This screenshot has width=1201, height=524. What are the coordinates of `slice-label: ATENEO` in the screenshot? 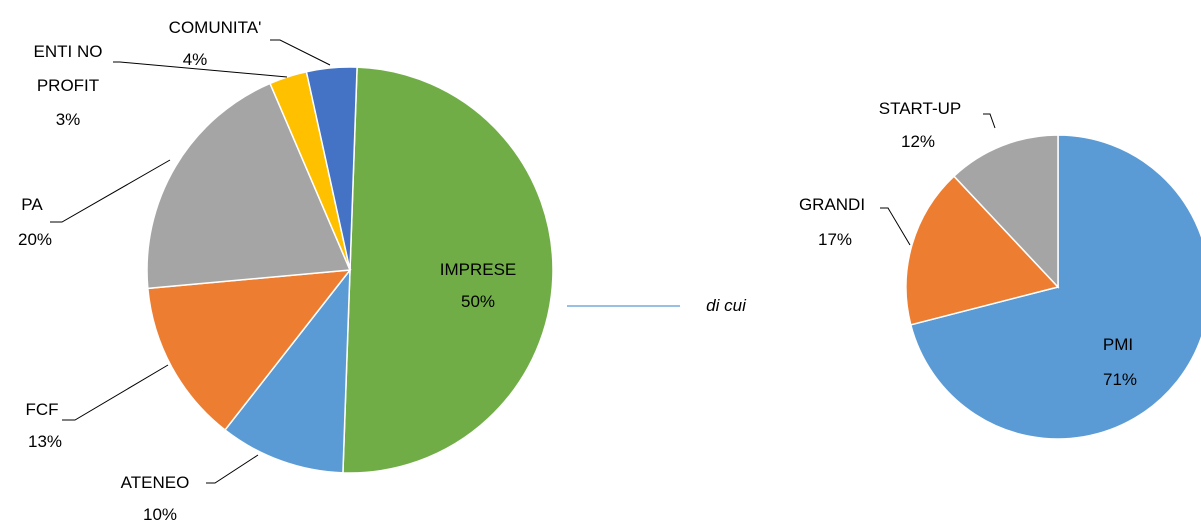 It's located at (155, 482).